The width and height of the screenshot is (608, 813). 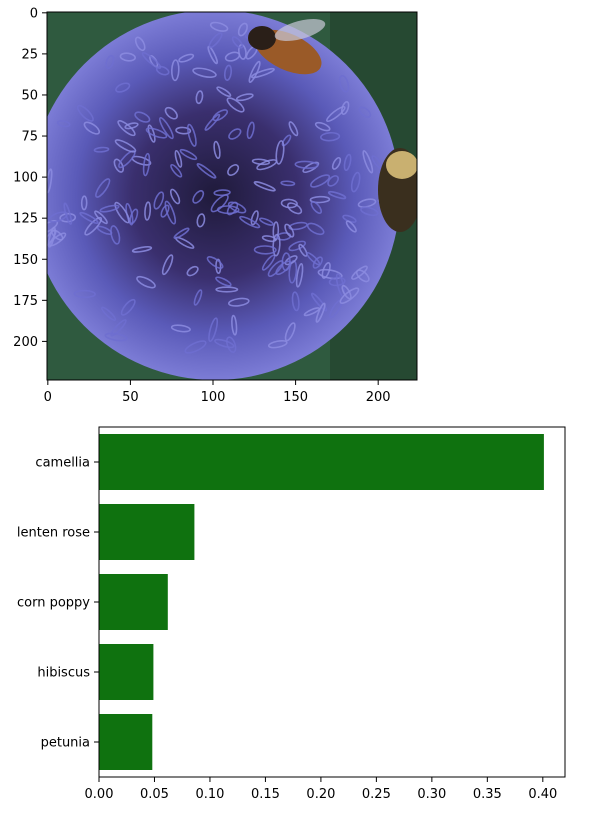 I want to click on image-y-tick-label: 100, so click(x=25, y=178).